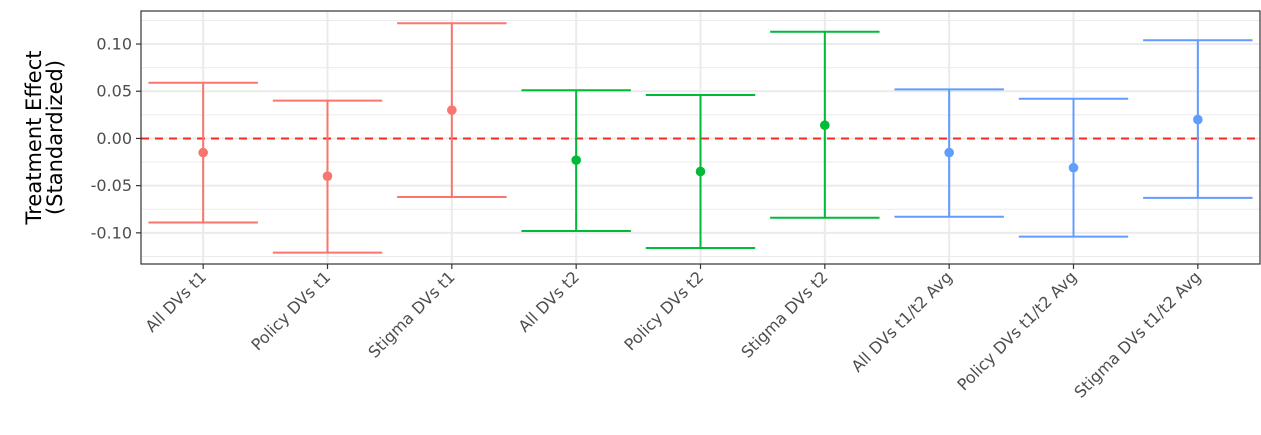 The image size is (1261, 435). I want to click on y-axis-title-line: (Standardized), so click(55, 137).